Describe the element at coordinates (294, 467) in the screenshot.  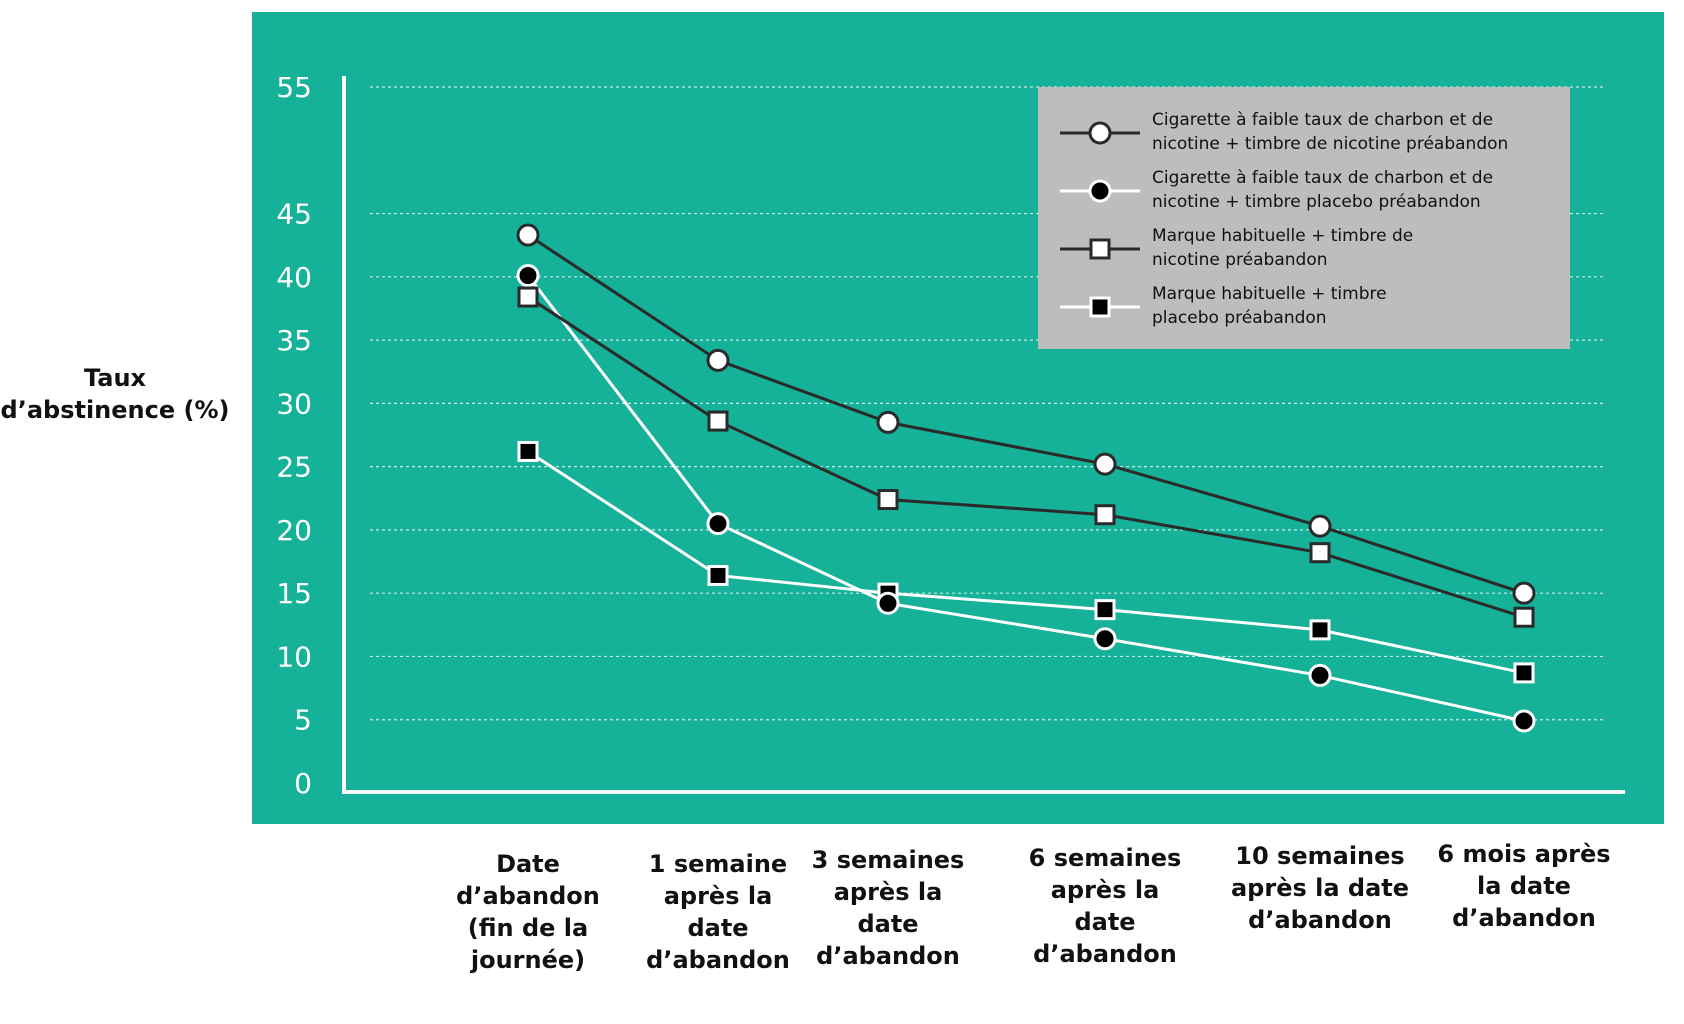
I see `y-tick-label: 25` at that location.